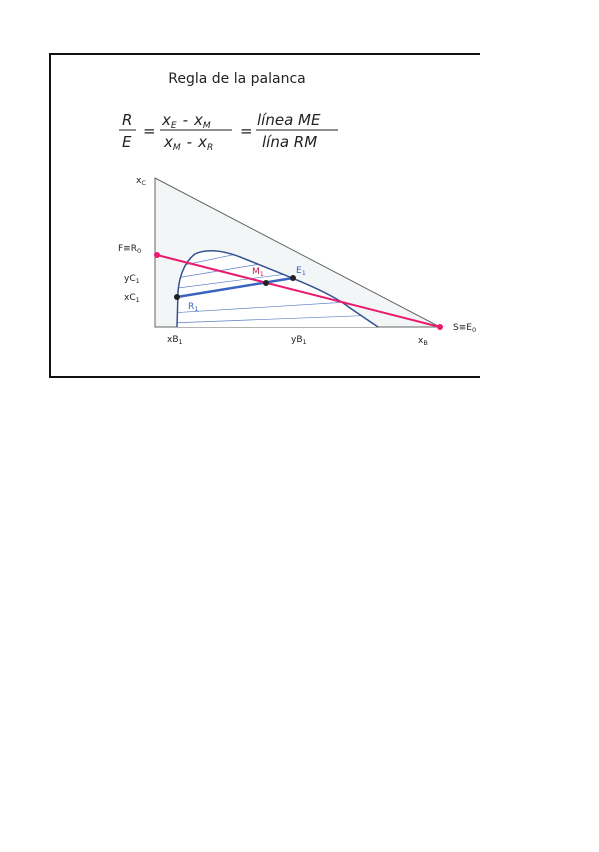  I want to click on label: xC, so click(130, 298).